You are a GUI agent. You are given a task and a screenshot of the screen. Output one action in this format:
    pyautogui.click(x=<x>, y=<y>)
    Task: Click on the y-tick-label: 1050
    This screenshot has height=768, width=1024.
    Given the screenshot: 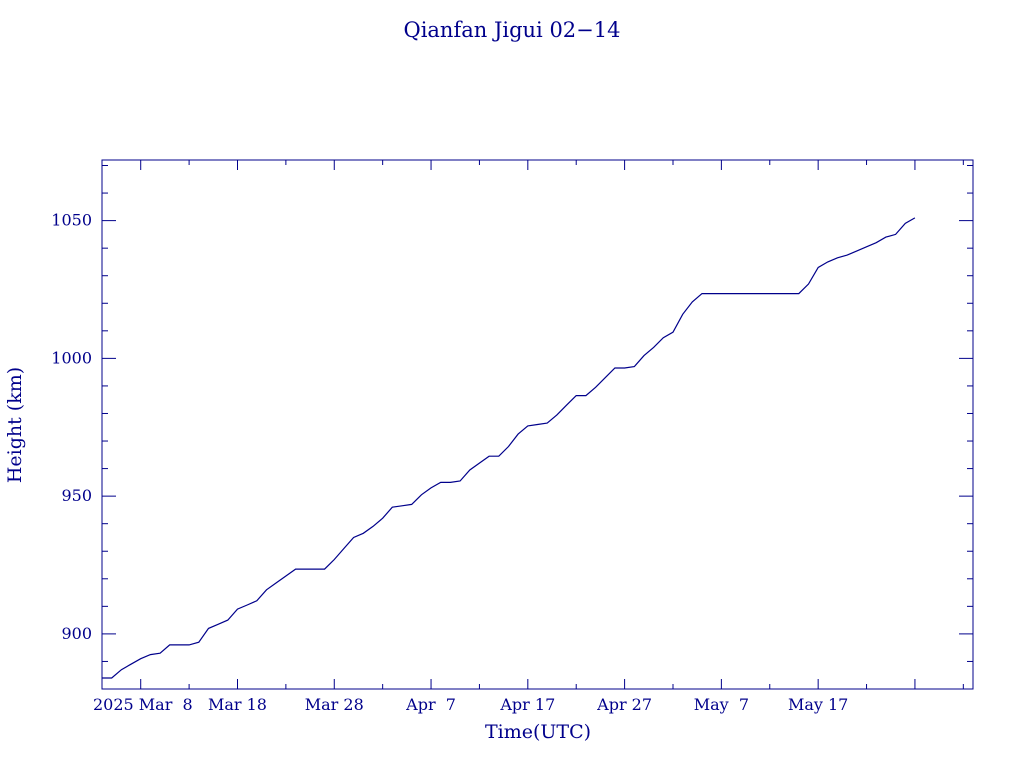 What is the action you would take?
    pyautogui.click(x=71, y=220)
    